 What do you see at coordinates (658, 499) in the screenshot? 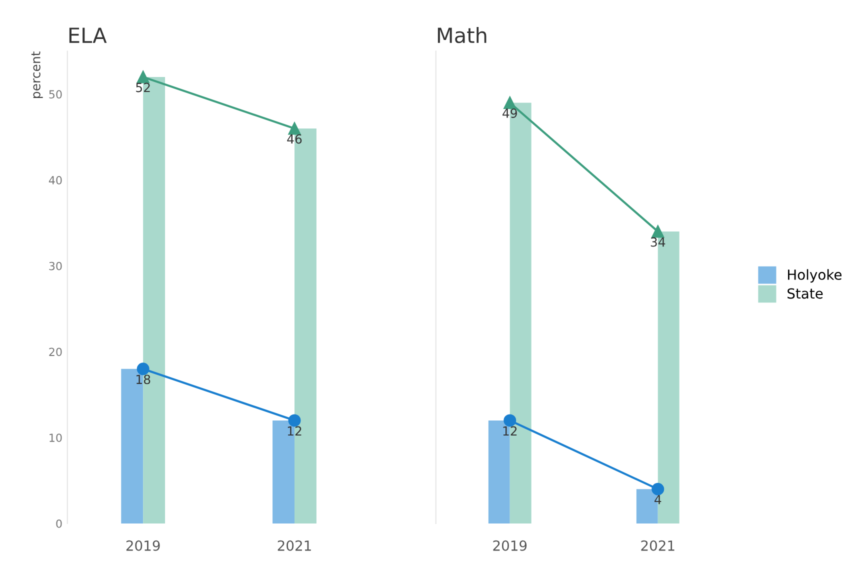
I see `data-label: 4` at bounding box center [658, 499].